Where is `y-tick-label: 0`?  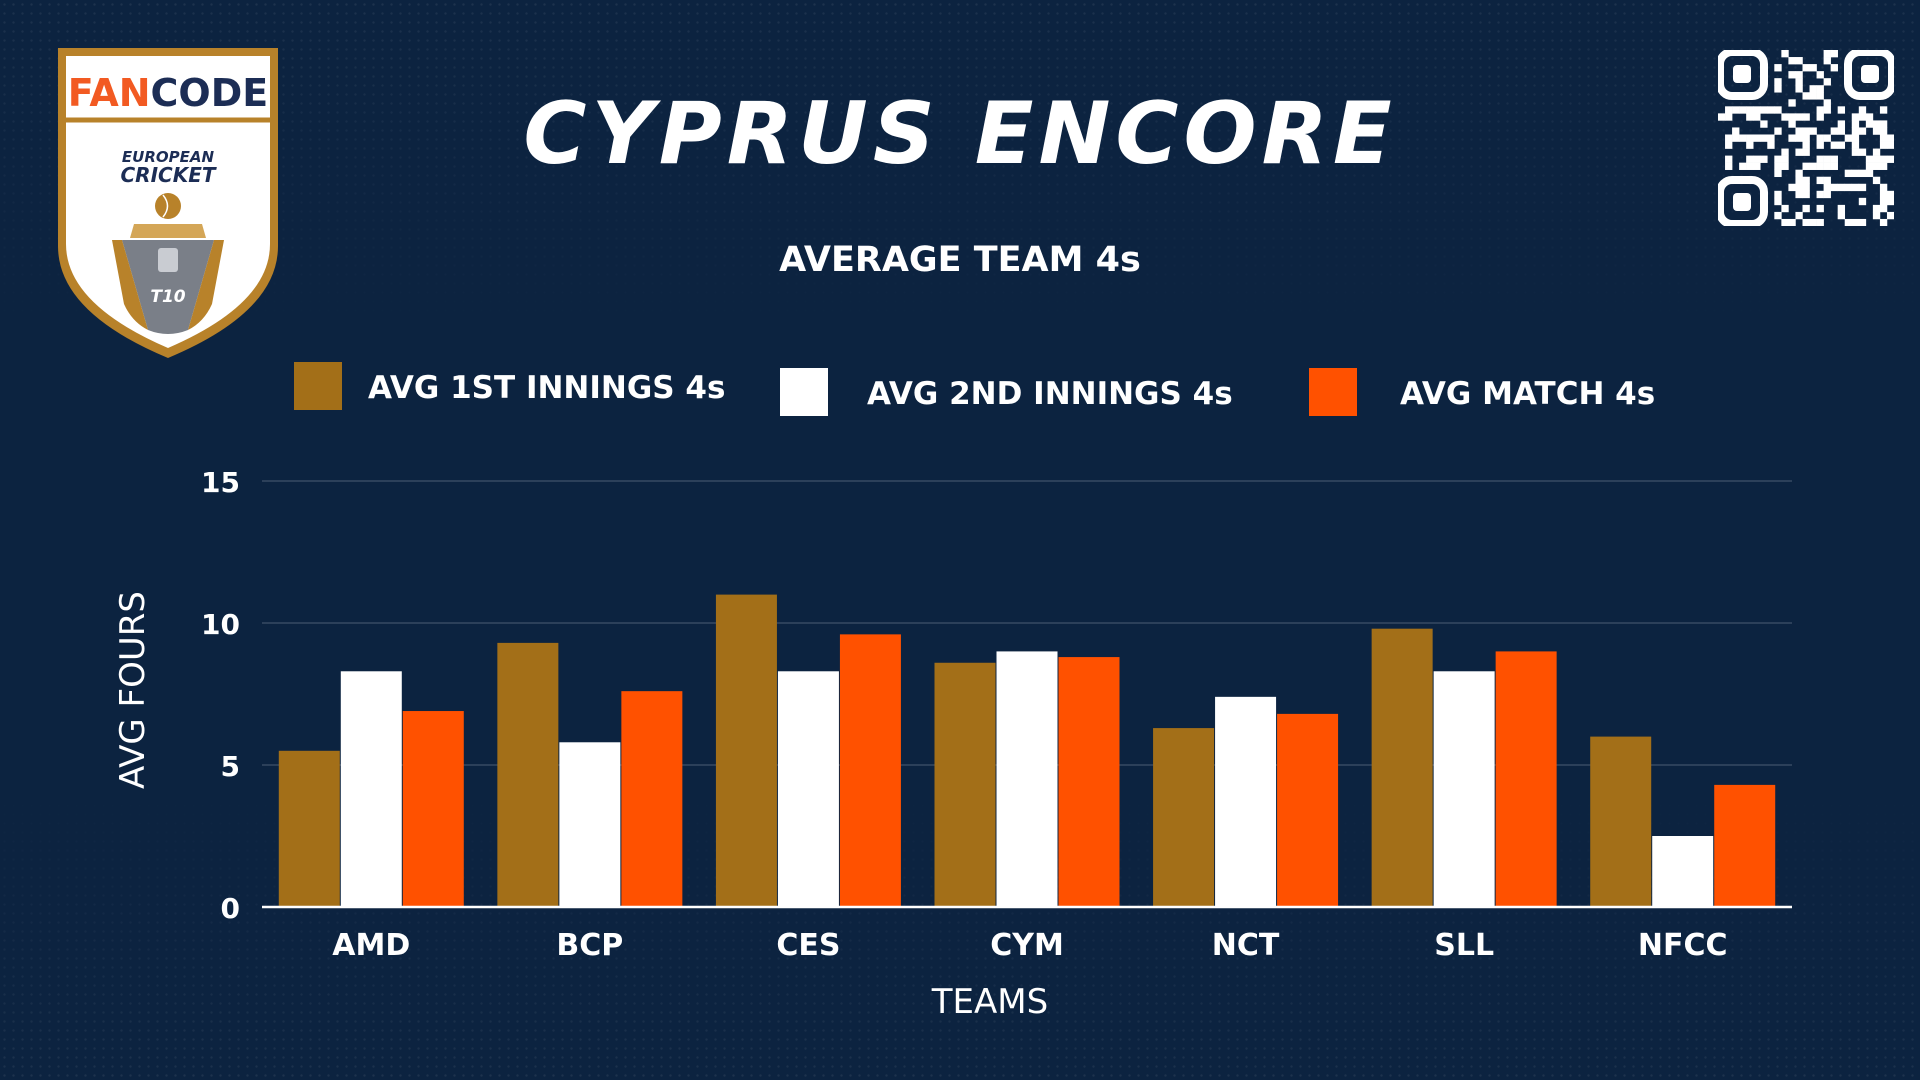
y-tick-label: 0 is located at coordinates (230, 908).